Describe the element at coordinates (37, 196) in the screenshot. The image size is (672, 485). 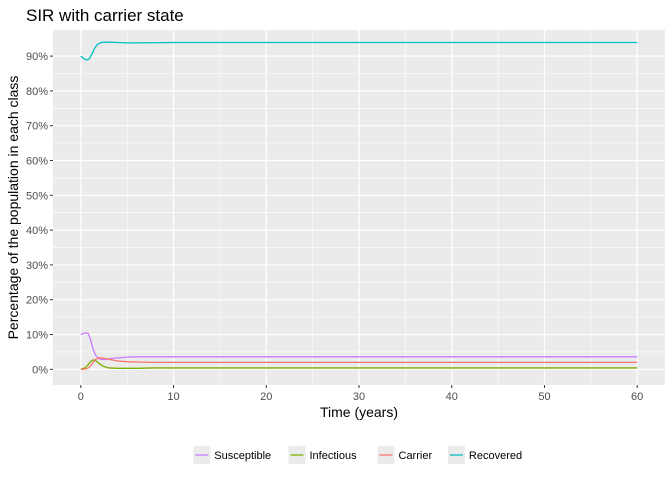
I see `y-tick-label: 50%` at that location.